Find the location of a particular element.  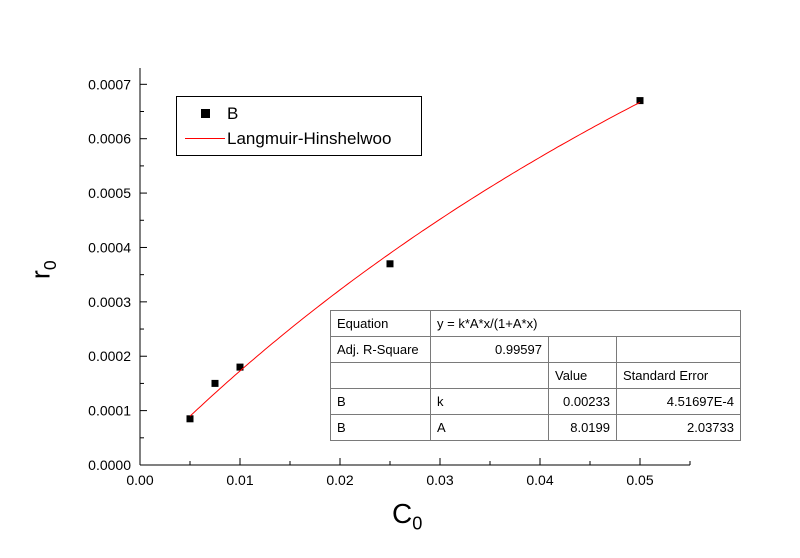

table-cell: 8.0199 is located at coordinates (582, 427).